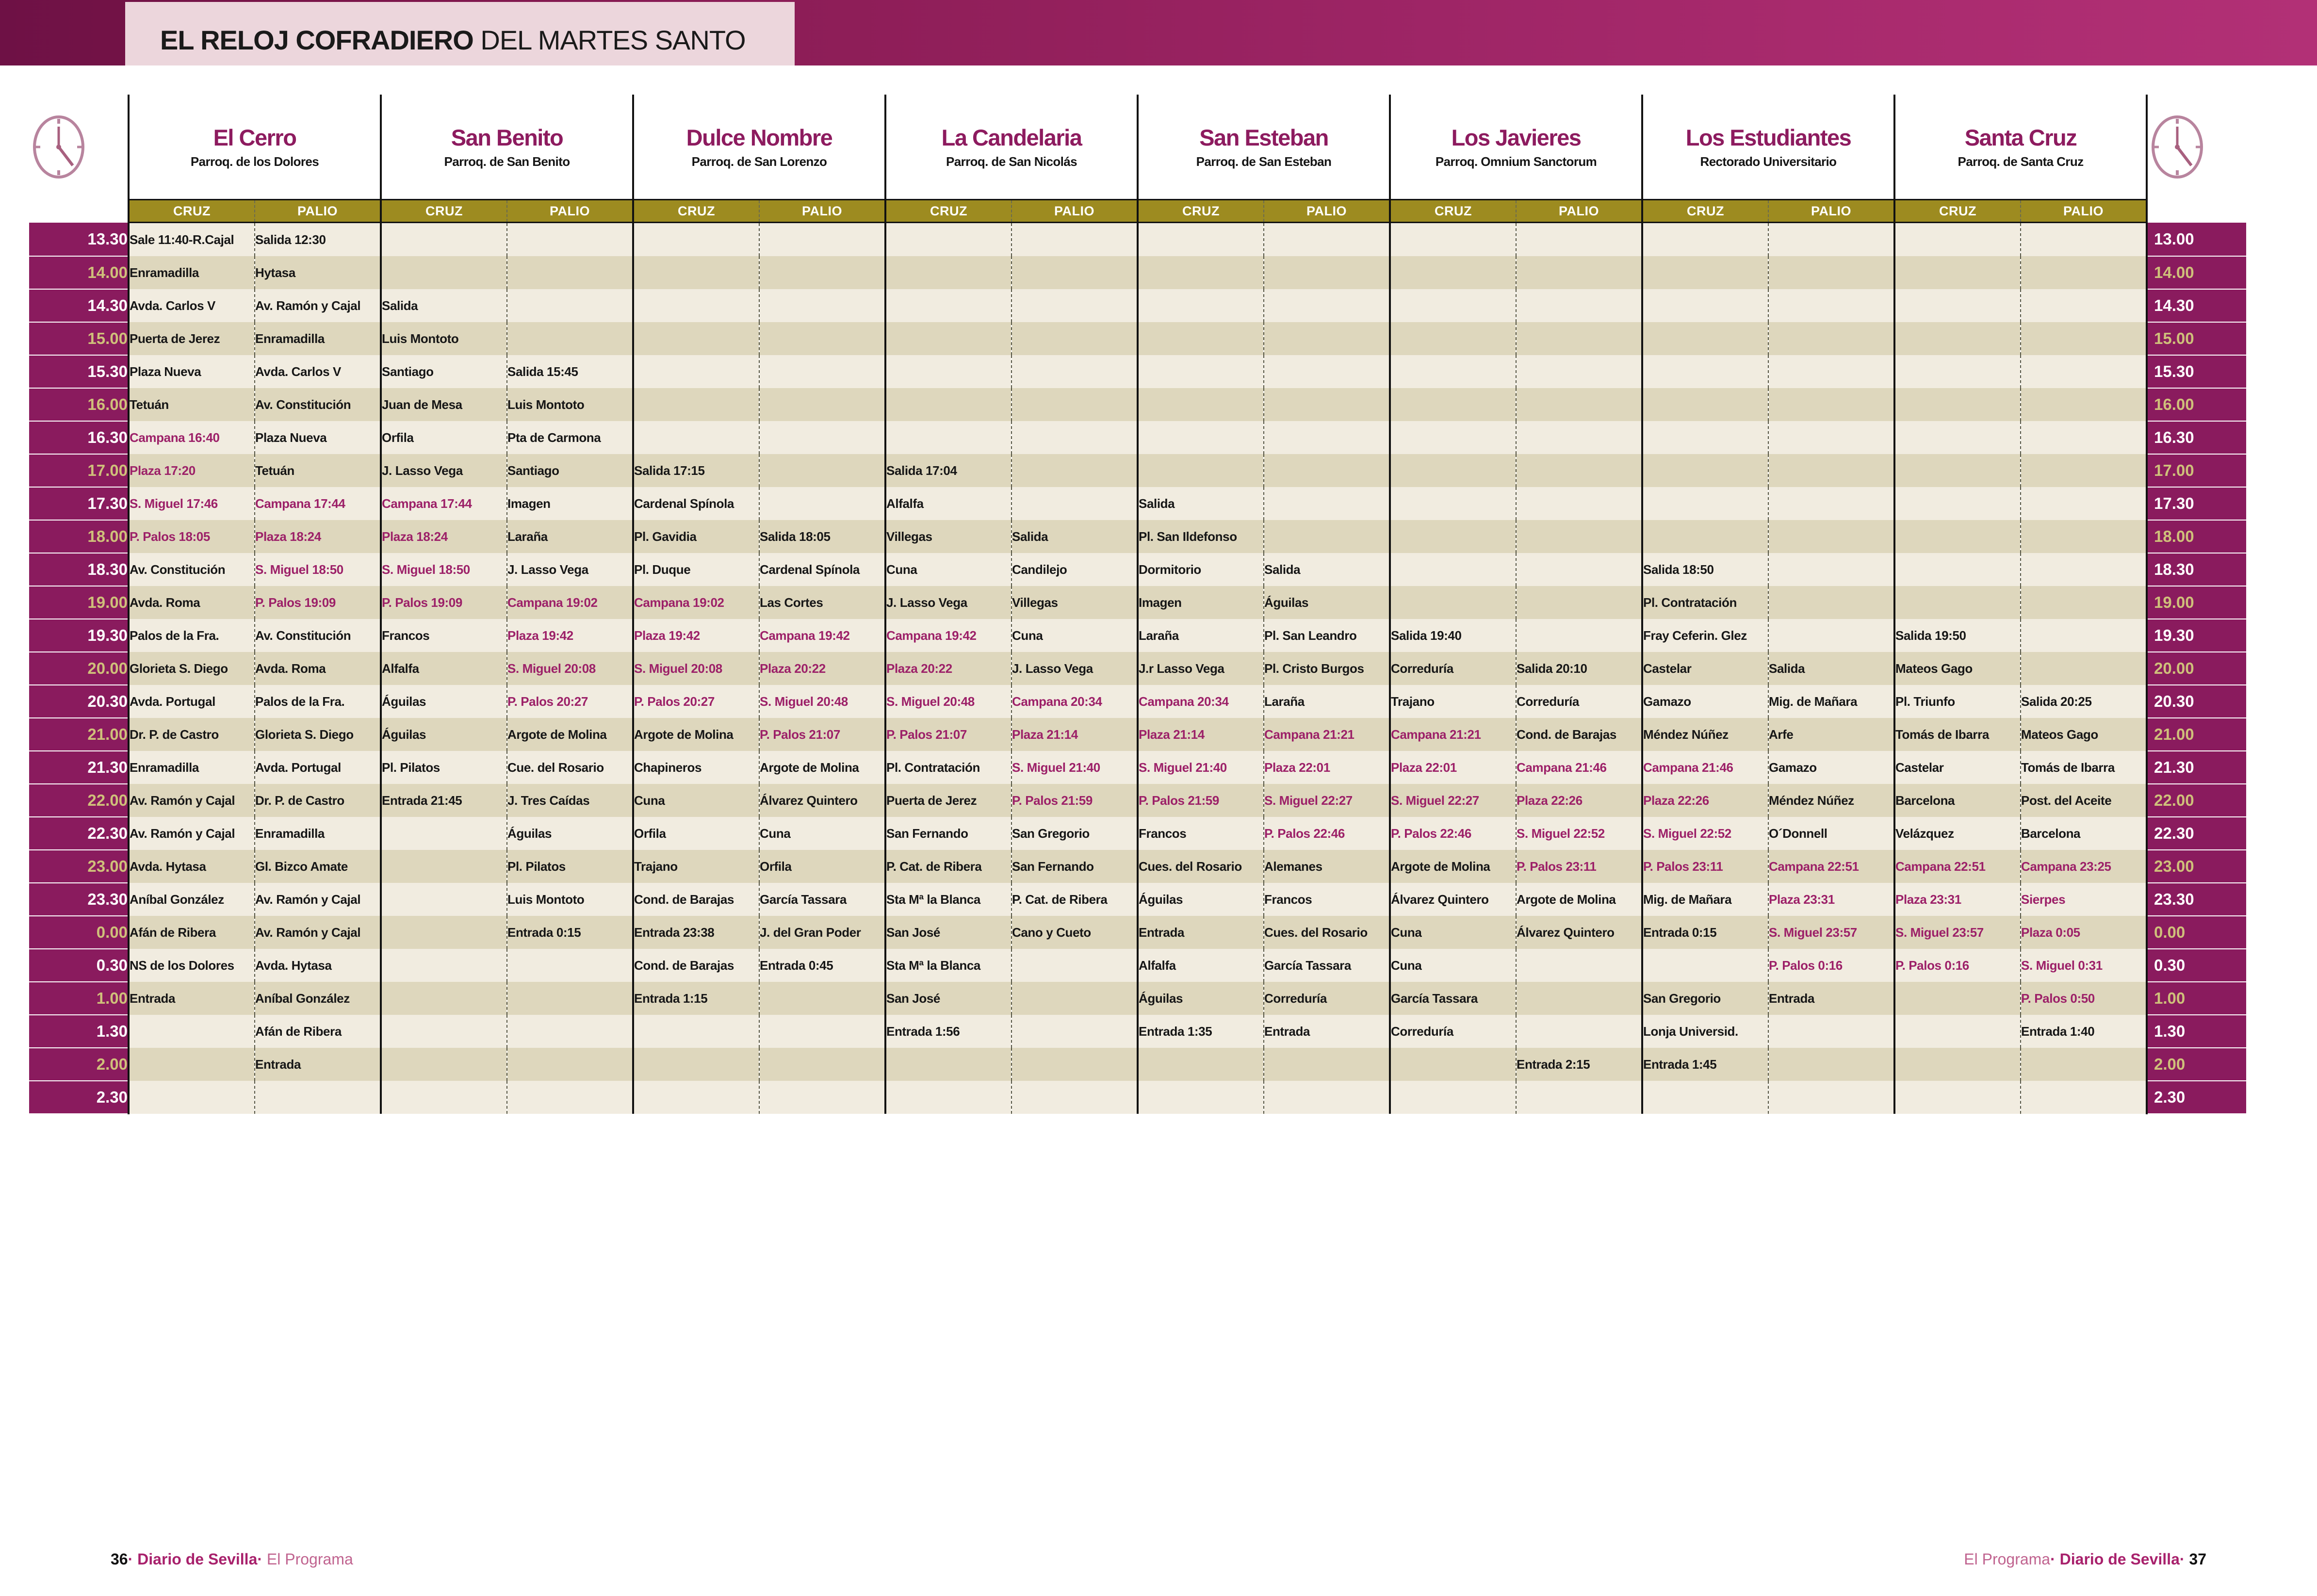 The width and height of the screenshot is (2317, 1596). Describe the element at coordinates (1200, 635) in the screenshot. I see `schedule-cell-r12-c8: Laraña` at that location.